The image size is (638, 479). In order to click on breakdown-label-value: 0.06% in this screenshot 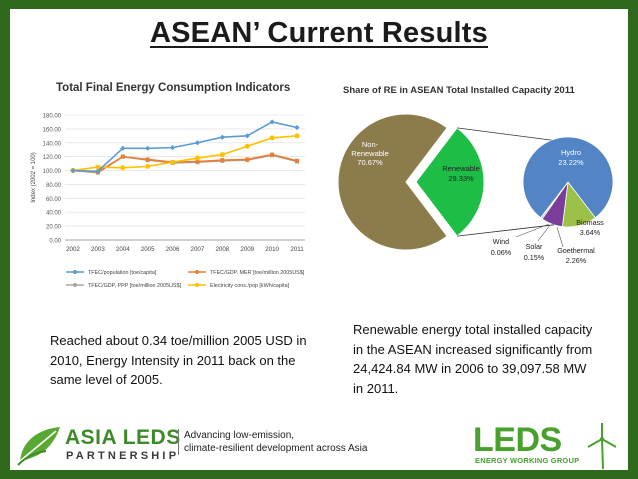, I will do `click(501, 252)`.